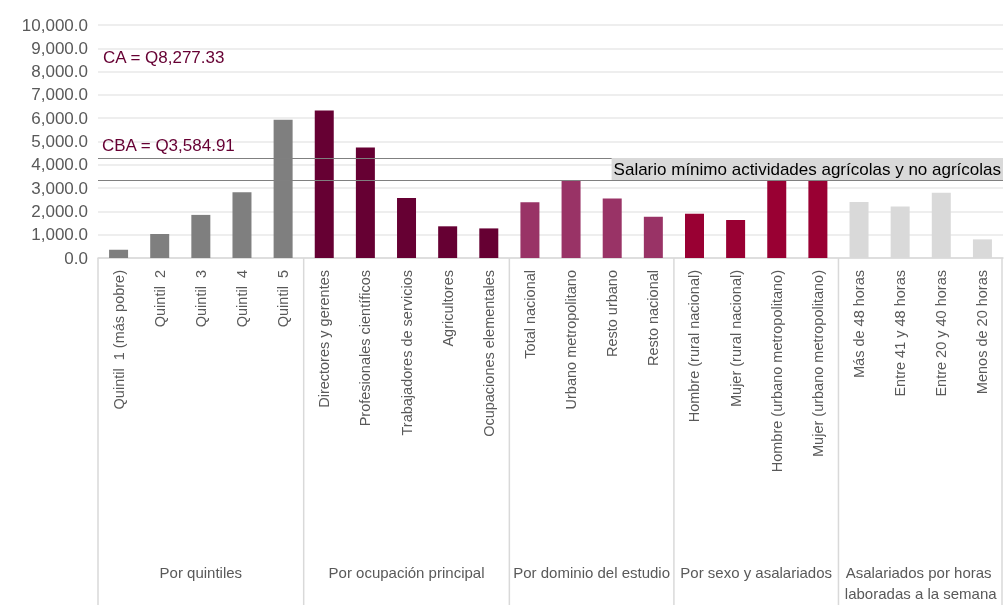 The width and height of the screenshot is (1008, 605). What do you see at coordinates (571, 340) in the screenshot?
I see `x-tick-label: Urbano metropolitano` at bounding box center [571, 340].